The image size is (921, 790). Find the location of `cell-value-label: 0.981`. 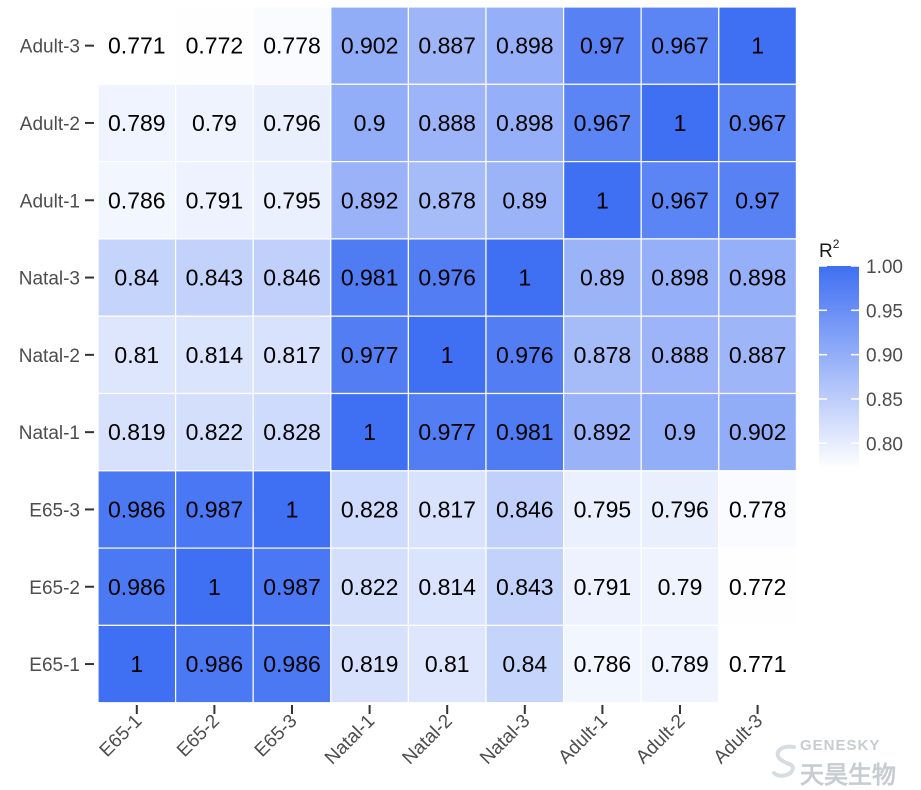

cell-value-label: 0.981 is located at coordinates (525, 432).